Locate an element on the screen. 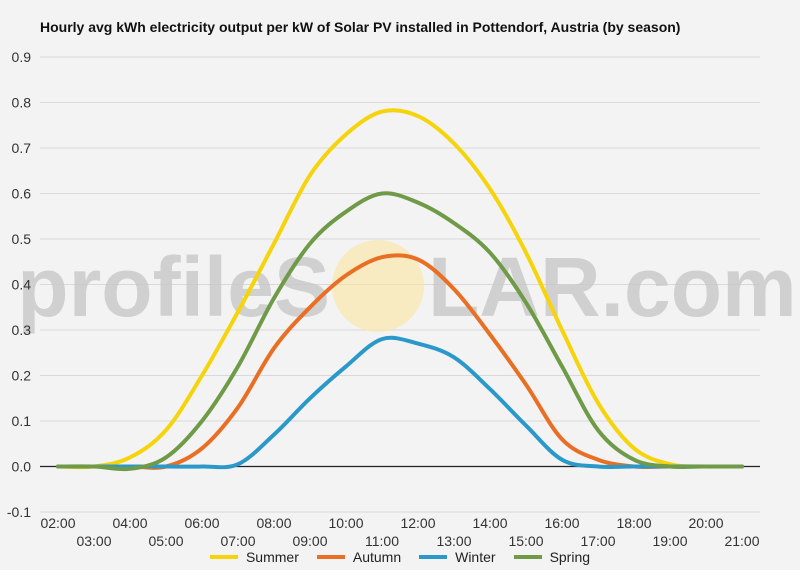 The image size is (800, 570). watermark-sun-icon is located at coordinates (378, 286).